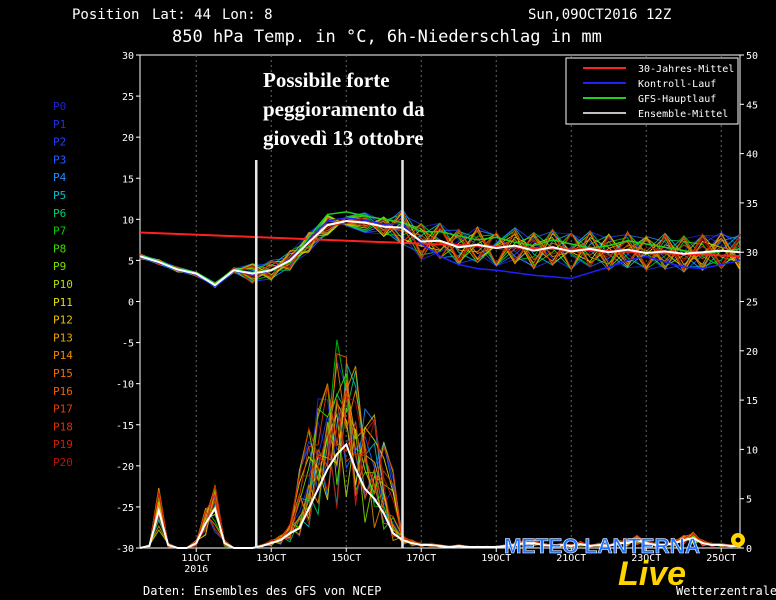  Describe the element at coordinates (128, 56) in the screenshot. I see `y-left-tick-label: 30` at that location.